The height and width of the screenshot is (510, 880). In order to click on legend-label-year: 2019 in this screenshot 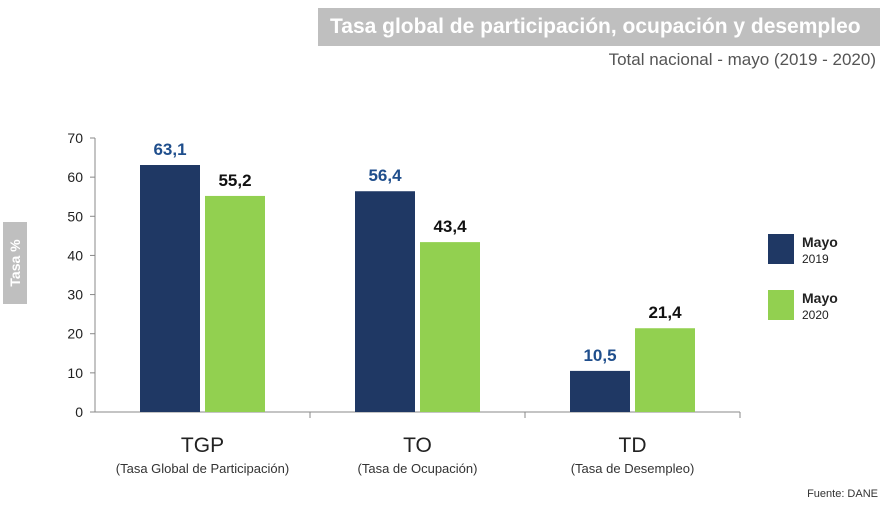, I will do `click(815, 259)`.